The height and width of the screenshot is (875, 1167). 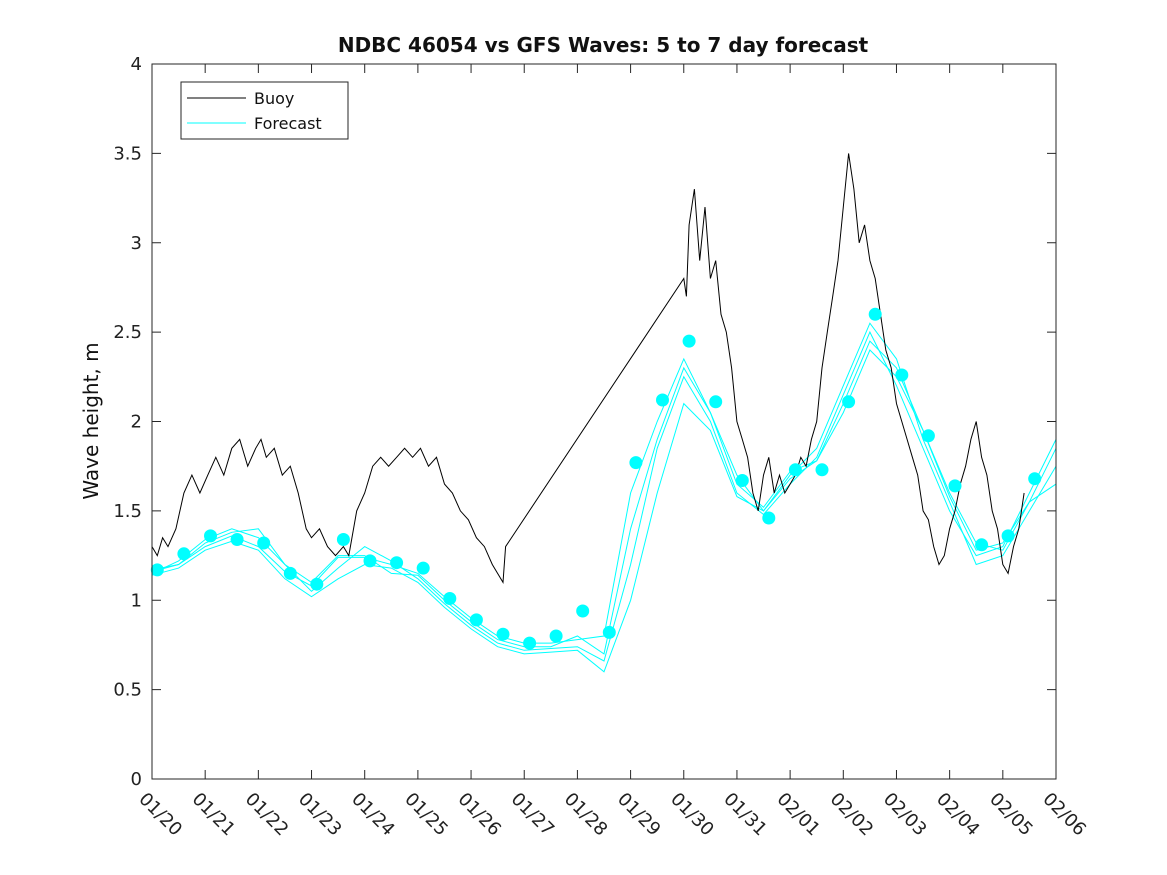 What do you see at coordinates (905, 815) in the screenshot?
I see `x-tick-label-14: 02/03` at bounding box center [905, 815].